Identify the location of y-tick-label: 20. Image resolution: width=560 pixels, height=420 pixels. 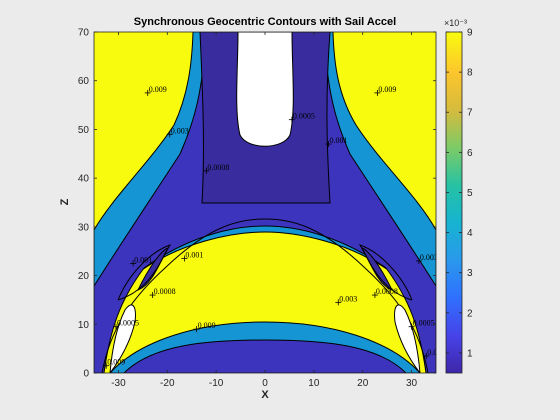
(84, 276).